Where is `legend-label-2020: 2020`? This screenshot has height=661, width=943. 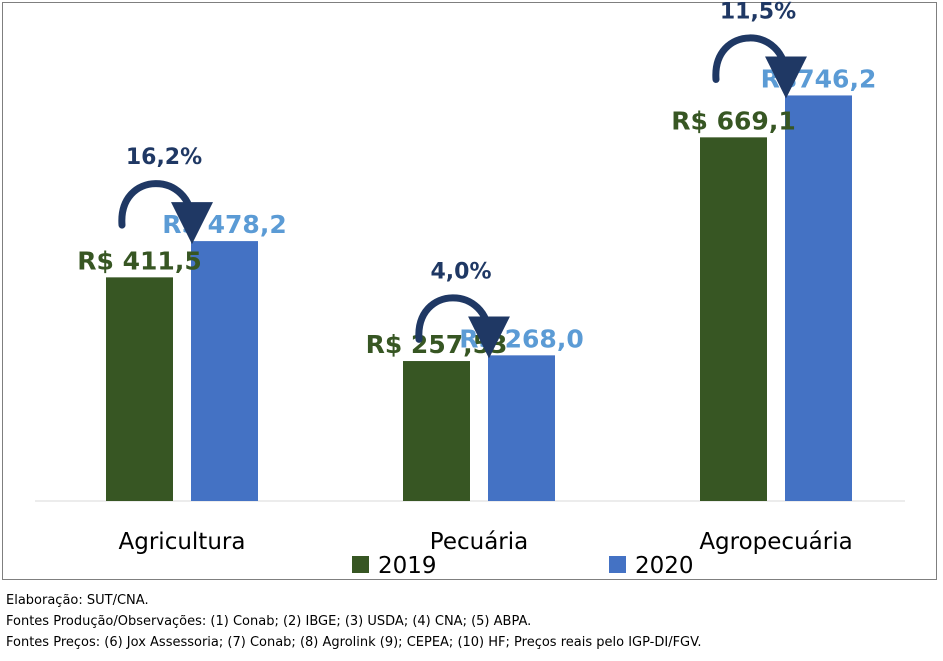
legend-label-2020: 2020 is located at coordinates (664, 566).